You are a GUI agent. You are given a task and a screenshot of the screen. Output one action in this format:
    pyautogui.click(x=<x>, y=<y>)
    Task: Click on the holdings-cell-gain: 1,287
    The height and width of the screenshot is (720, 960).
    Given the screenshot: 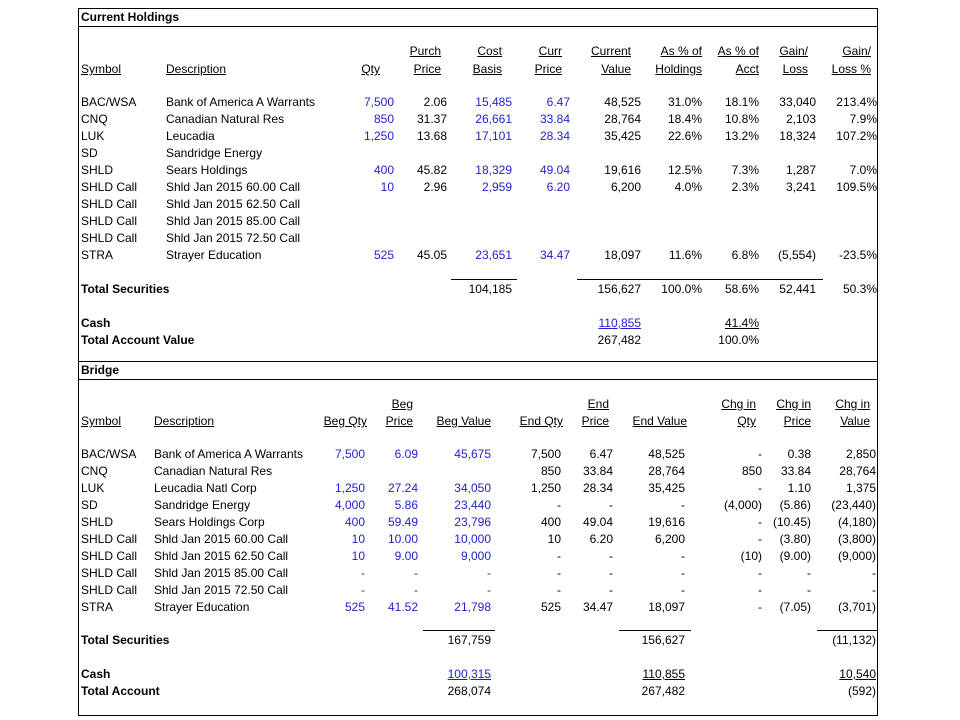 What is the action you would take?
    pyautogui.click(x=800, y=170)
    